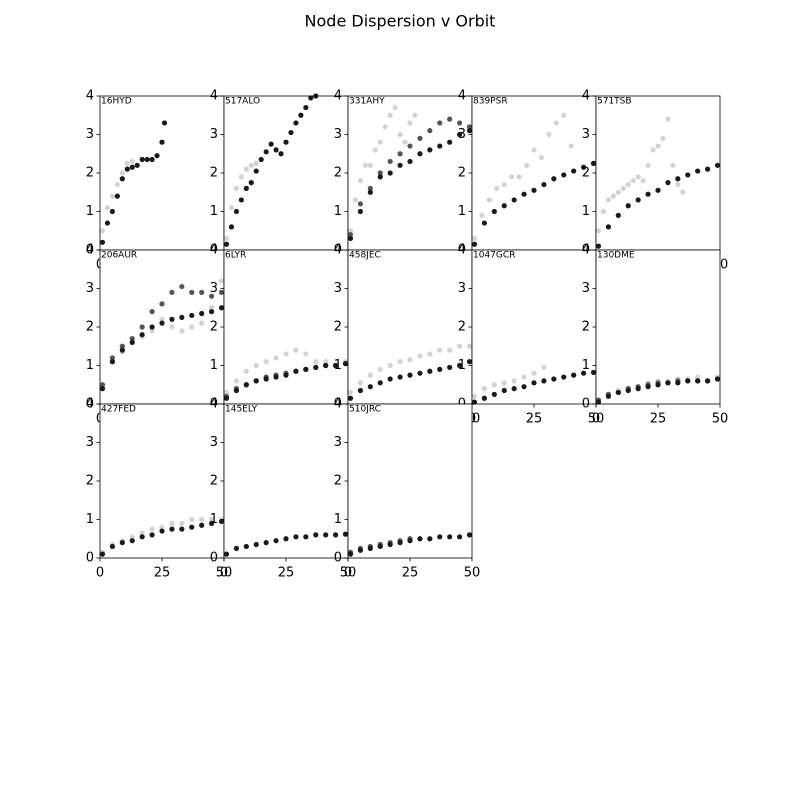 This screenshot has width=800, height=800. I want to click on x-tick-label: 25, so click(534, 419).